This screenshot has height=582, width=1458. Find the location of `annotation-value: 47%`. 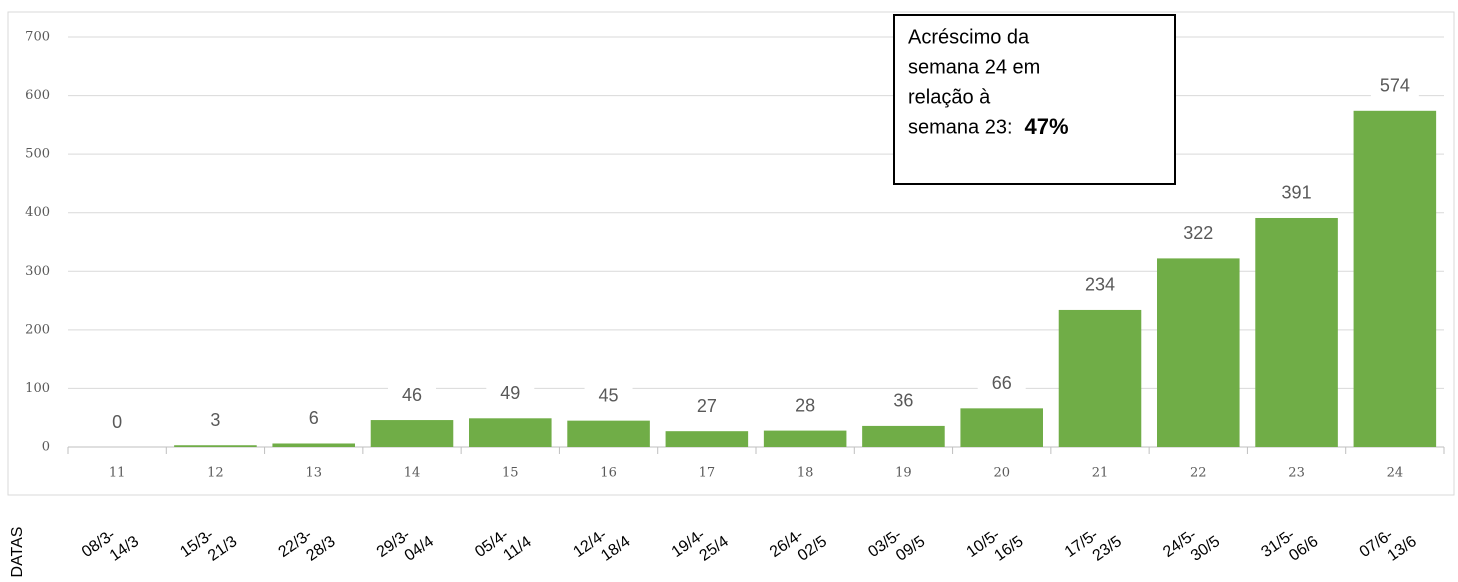

annotation-value: 47% is located at coordinates (1047, 126).